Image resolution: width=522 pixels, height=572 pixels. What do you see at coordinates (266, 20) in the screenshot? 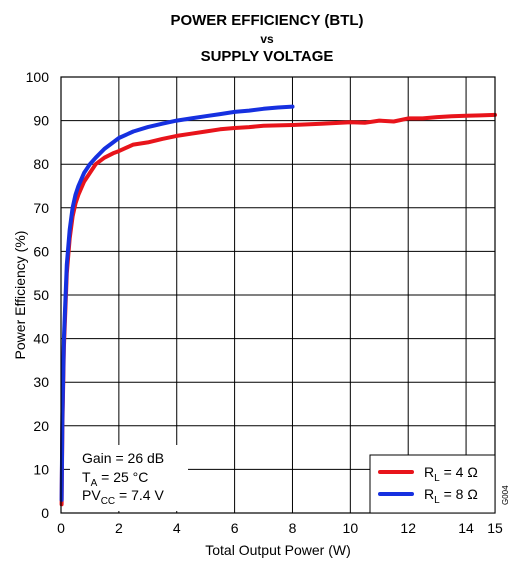
I see `chart-title-line1: POWER EFFICIENCY (BTL)` at bounding box center [266, 20].